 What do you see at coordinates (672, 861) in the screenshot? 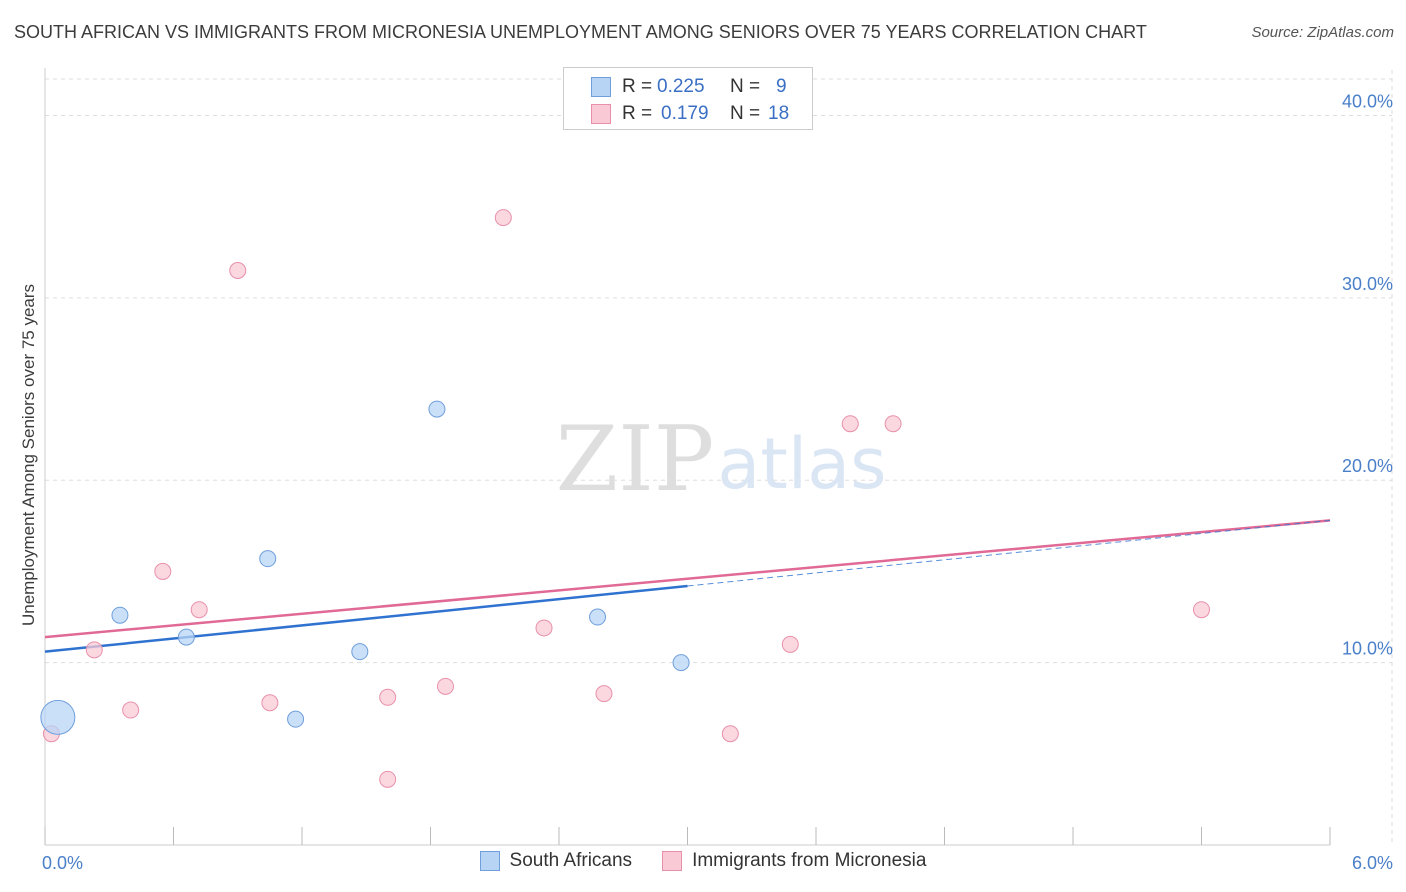
I see `legend-swatch-micronesia` at bounding box center [672, 861].